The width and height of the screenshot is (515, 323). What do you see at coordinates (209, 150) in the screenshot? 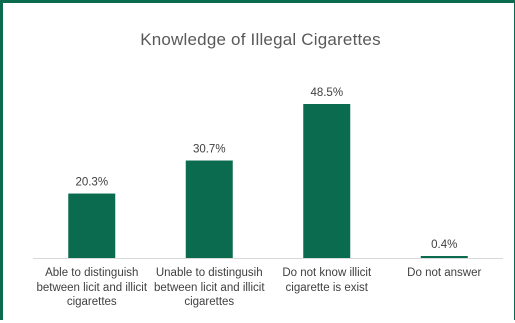
I see `data-label-2: 30.7%` at bounding box center [209, 150].